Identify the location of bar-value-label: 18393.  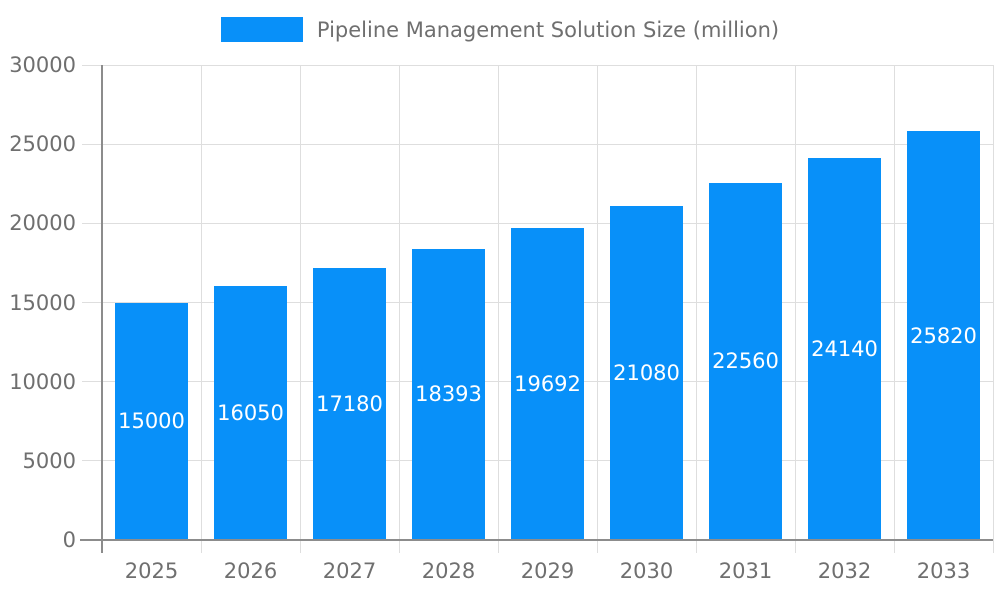
(448, 394).